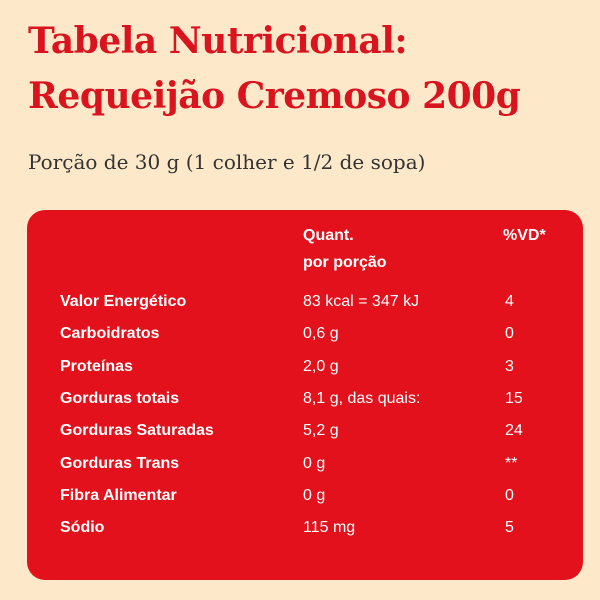  What do you see at coordinates (321, 366) in the screenshot?
I see `quantity: 2,0 g` at bounding box center [321, 366].